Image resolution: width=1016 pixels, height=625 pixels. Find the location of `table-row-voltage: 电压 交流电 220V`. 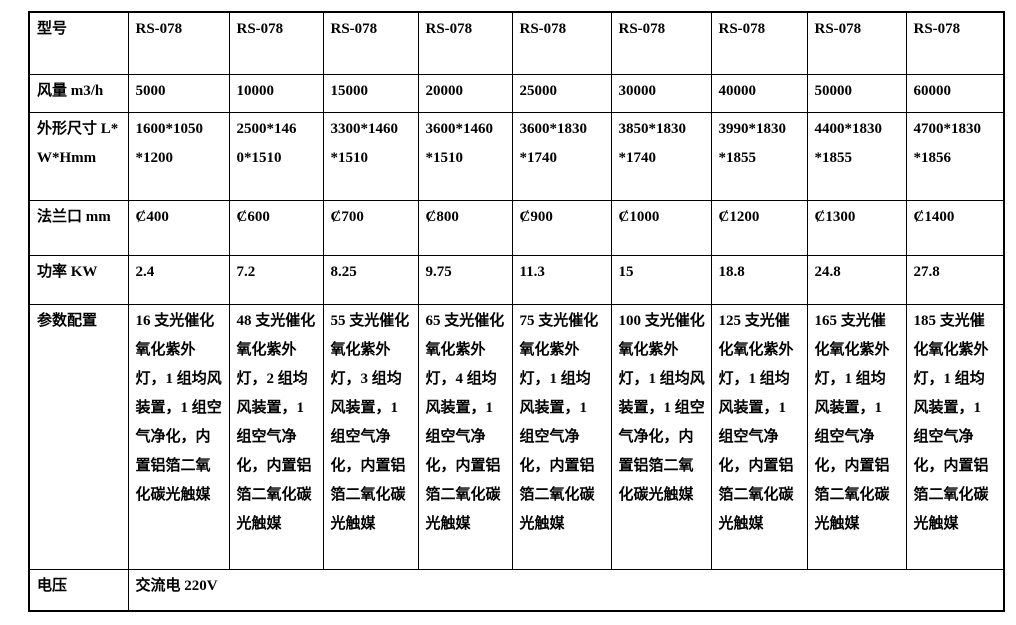

table-row-voltage: 电压 交流电 220V is located at coordinates (516, 590).